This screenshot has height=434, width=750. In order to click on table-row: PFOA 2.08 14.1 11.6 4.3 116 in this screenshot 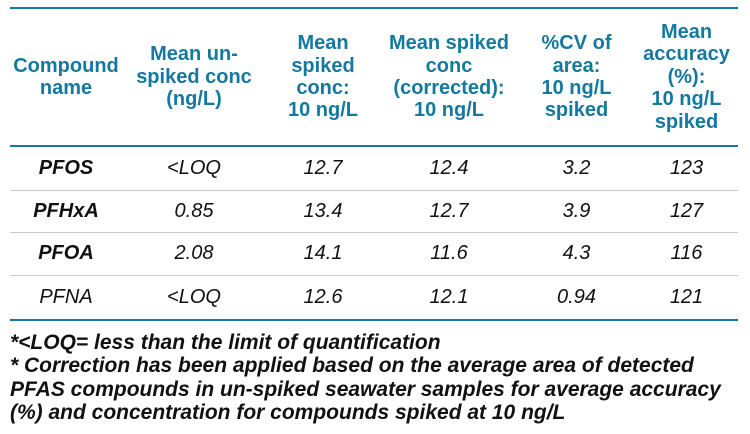, I will do `click(374, 254)`.